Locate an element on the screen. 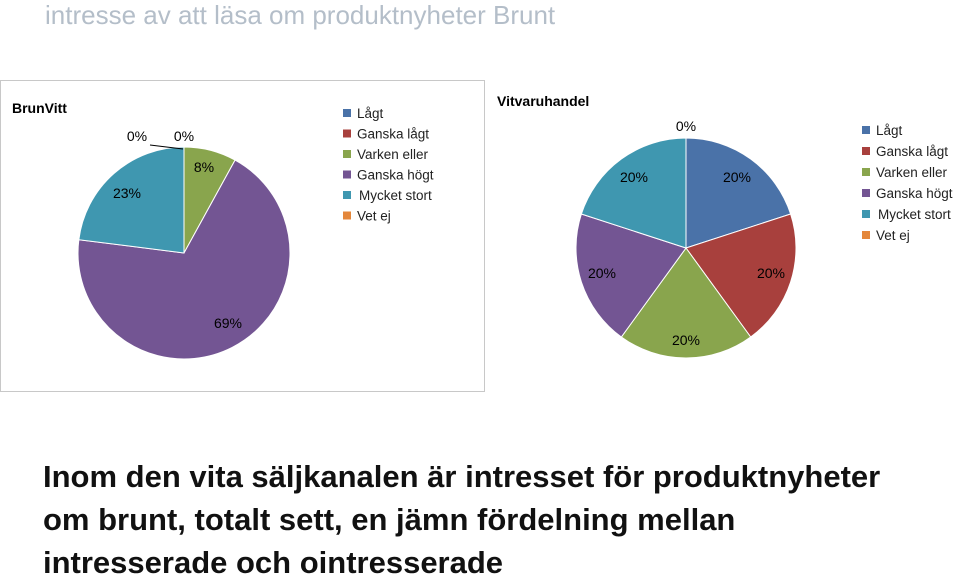  legend1-item-5: Vet ej is located at coordinates (374, 216).